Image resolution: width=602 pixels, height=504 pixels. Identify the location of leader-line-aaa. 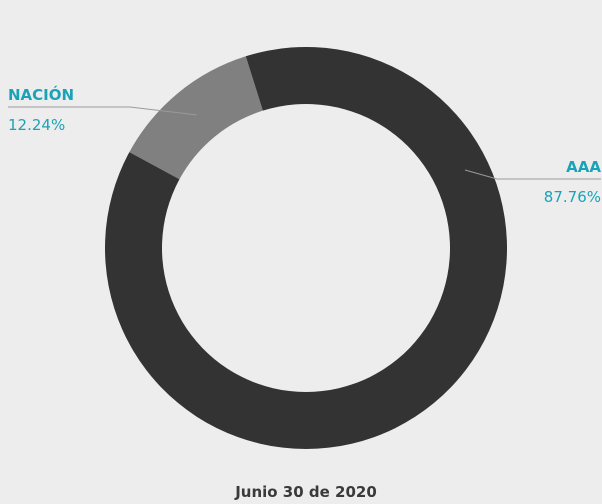
(532, 174).